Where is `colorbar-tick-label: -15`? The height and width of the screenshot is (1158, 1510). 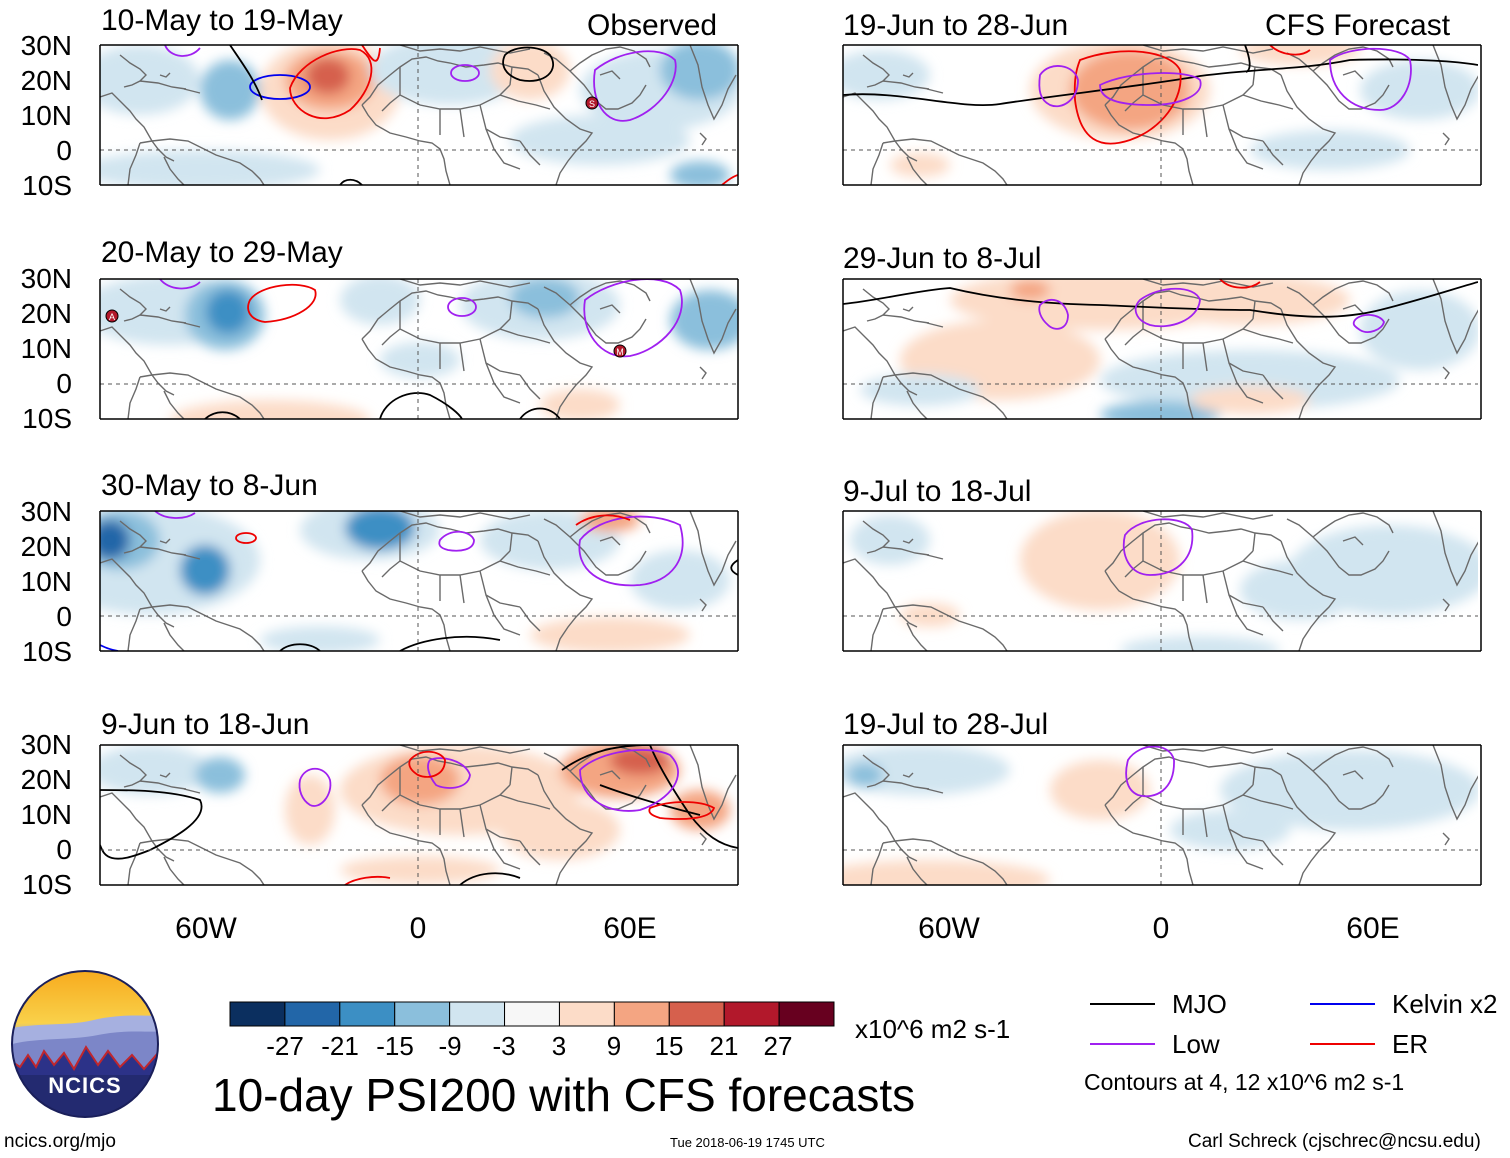 colorbar-tick-label: -15 is located at coordinates (395, 1046).